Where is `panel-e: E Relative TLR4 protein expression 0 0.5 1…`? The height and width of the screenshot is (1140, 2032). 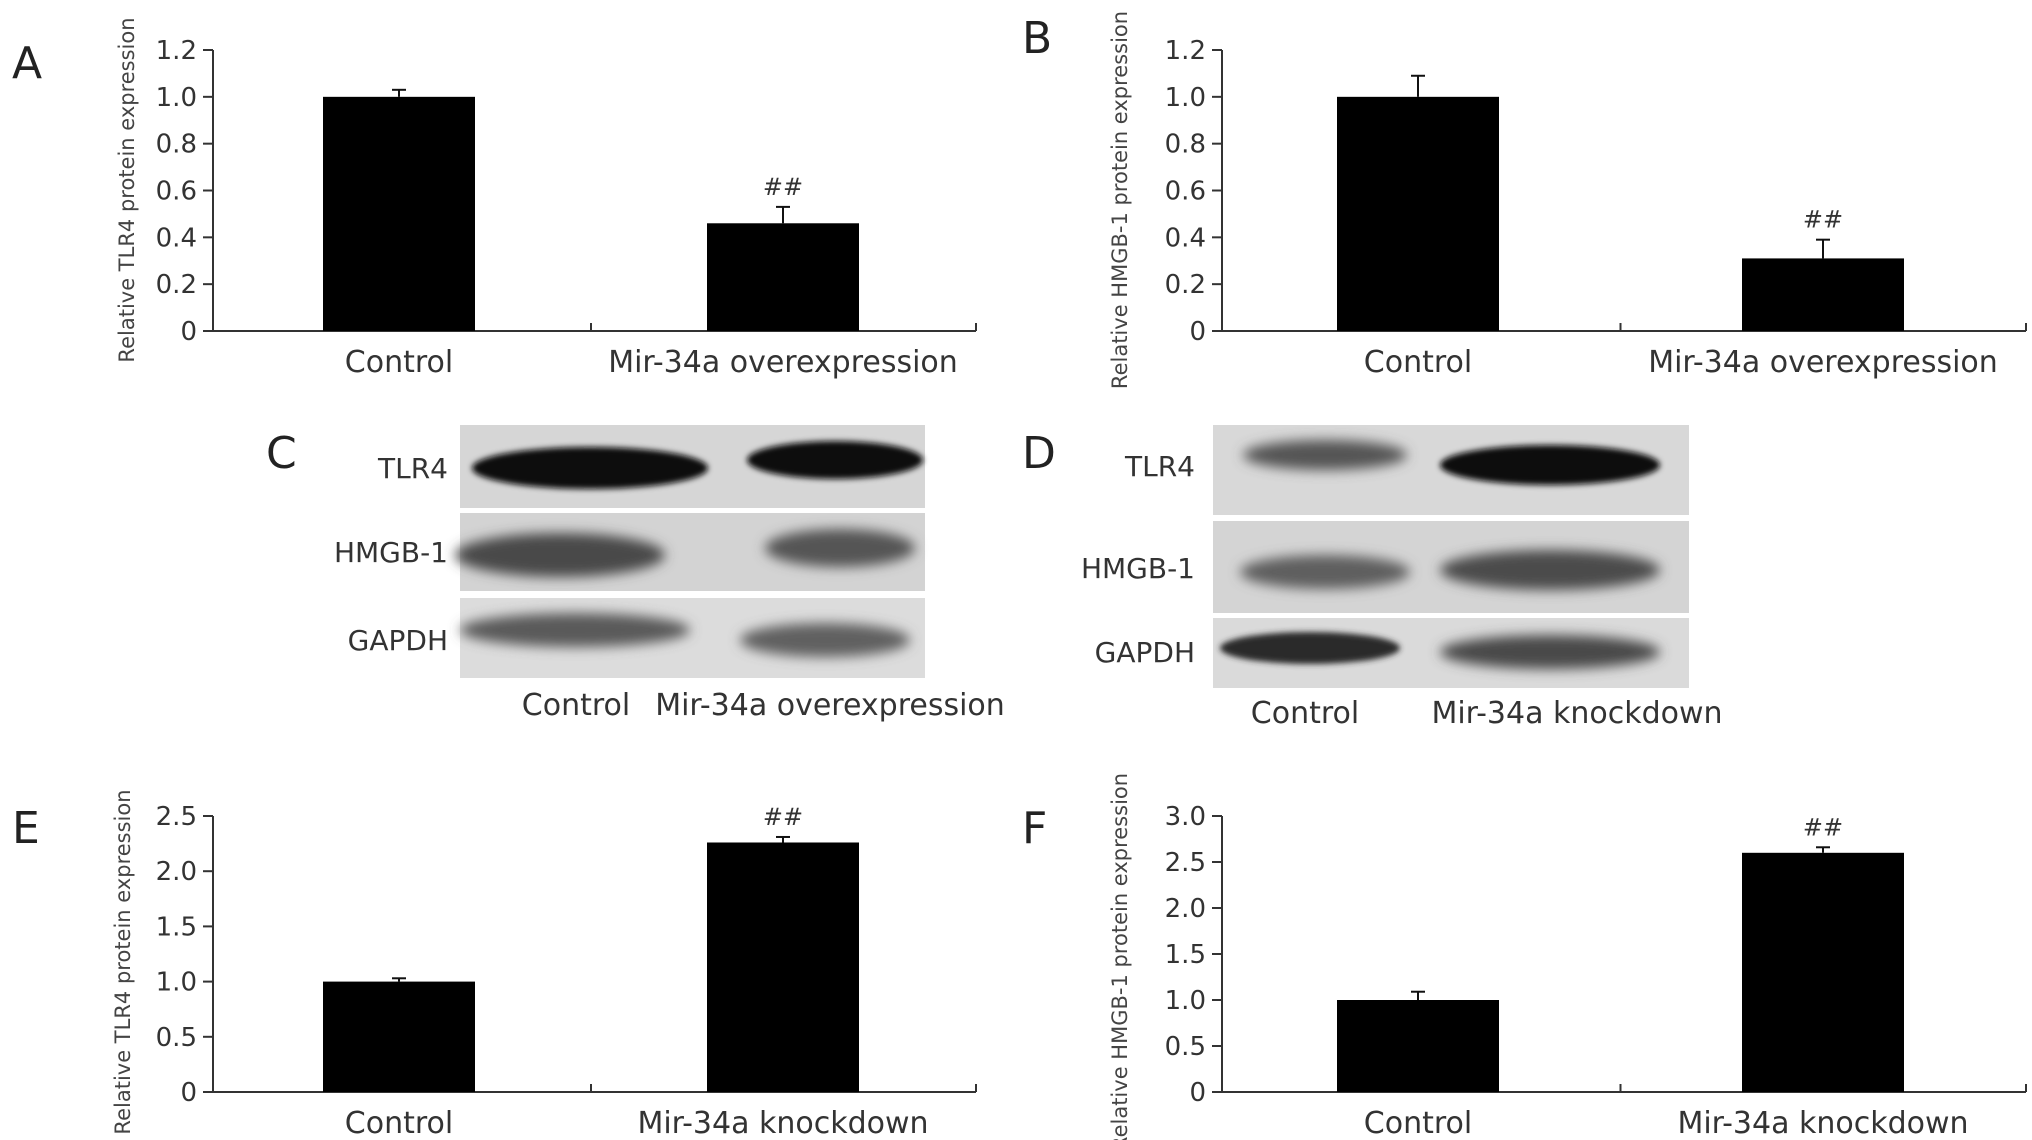
panel-e: E Relative TLR4 protein expression 0 0.5 1… is located at coordinates (494, 964).